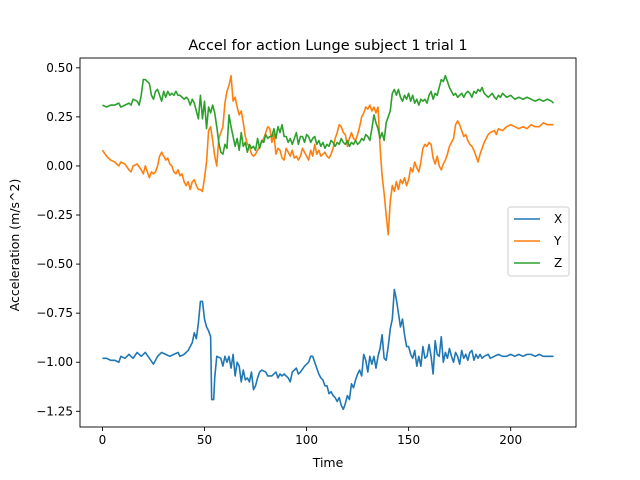  I want to click on y-axis-label: Acceleration (m/s^2), so click(14, 245).